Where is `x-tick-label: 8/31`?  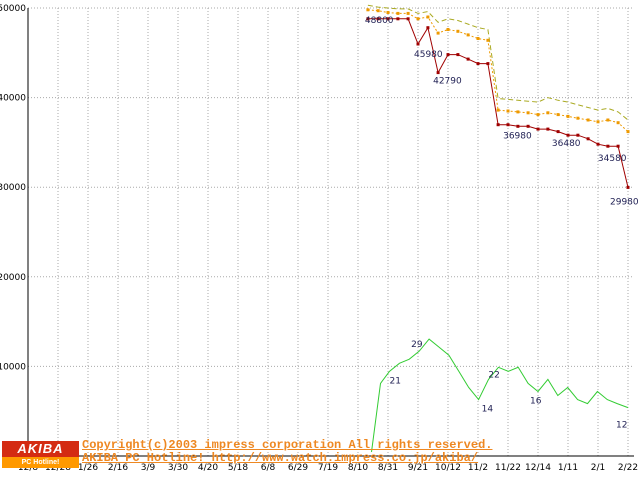
x-tick-label: 8/31 is located at coordinates (388, 468).